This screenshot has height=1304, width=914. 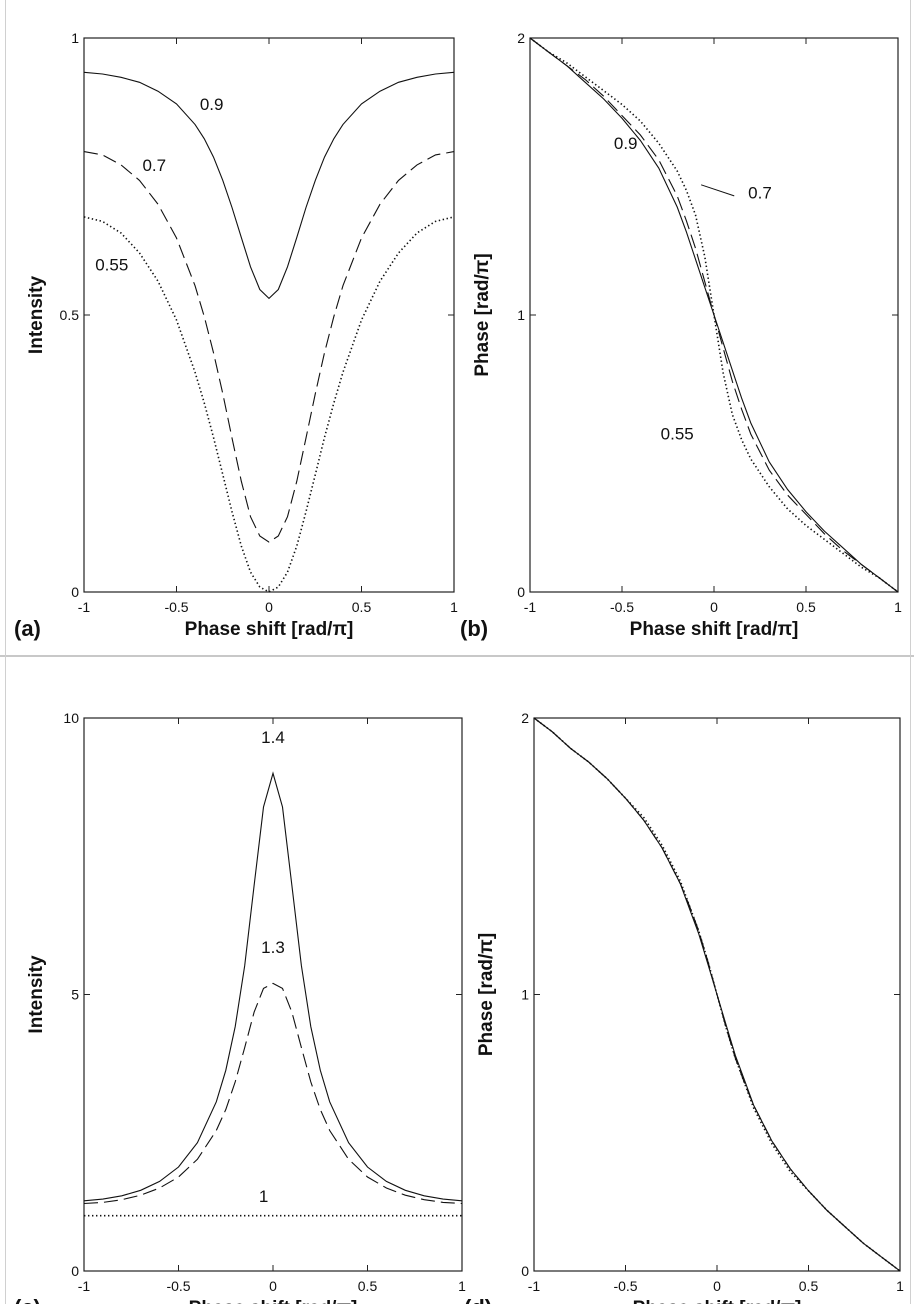 I want to click on curve-label-1_4: 1.4, so click(x=273, y=737).